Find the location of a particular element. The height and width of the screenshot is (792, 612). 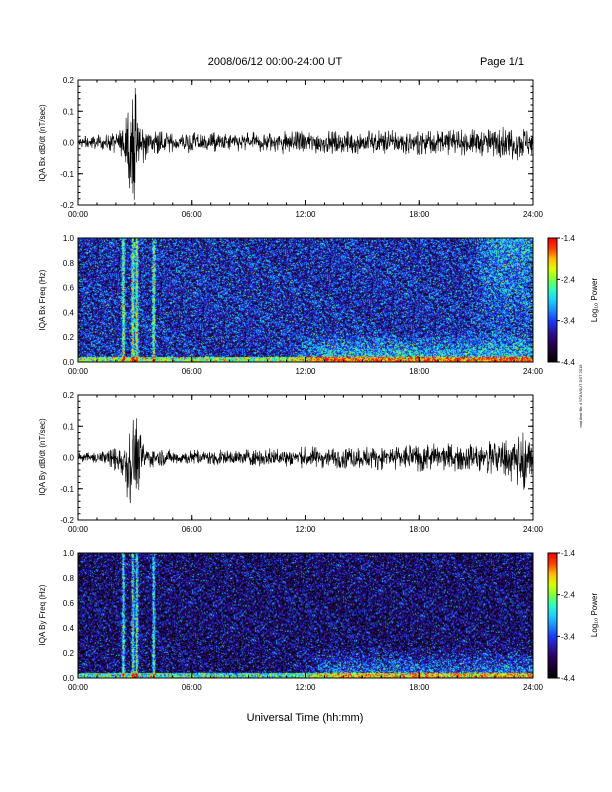

side-note: mat lkwr file 4 STANSUT DST 2019 is located at coordinates (580, 396).